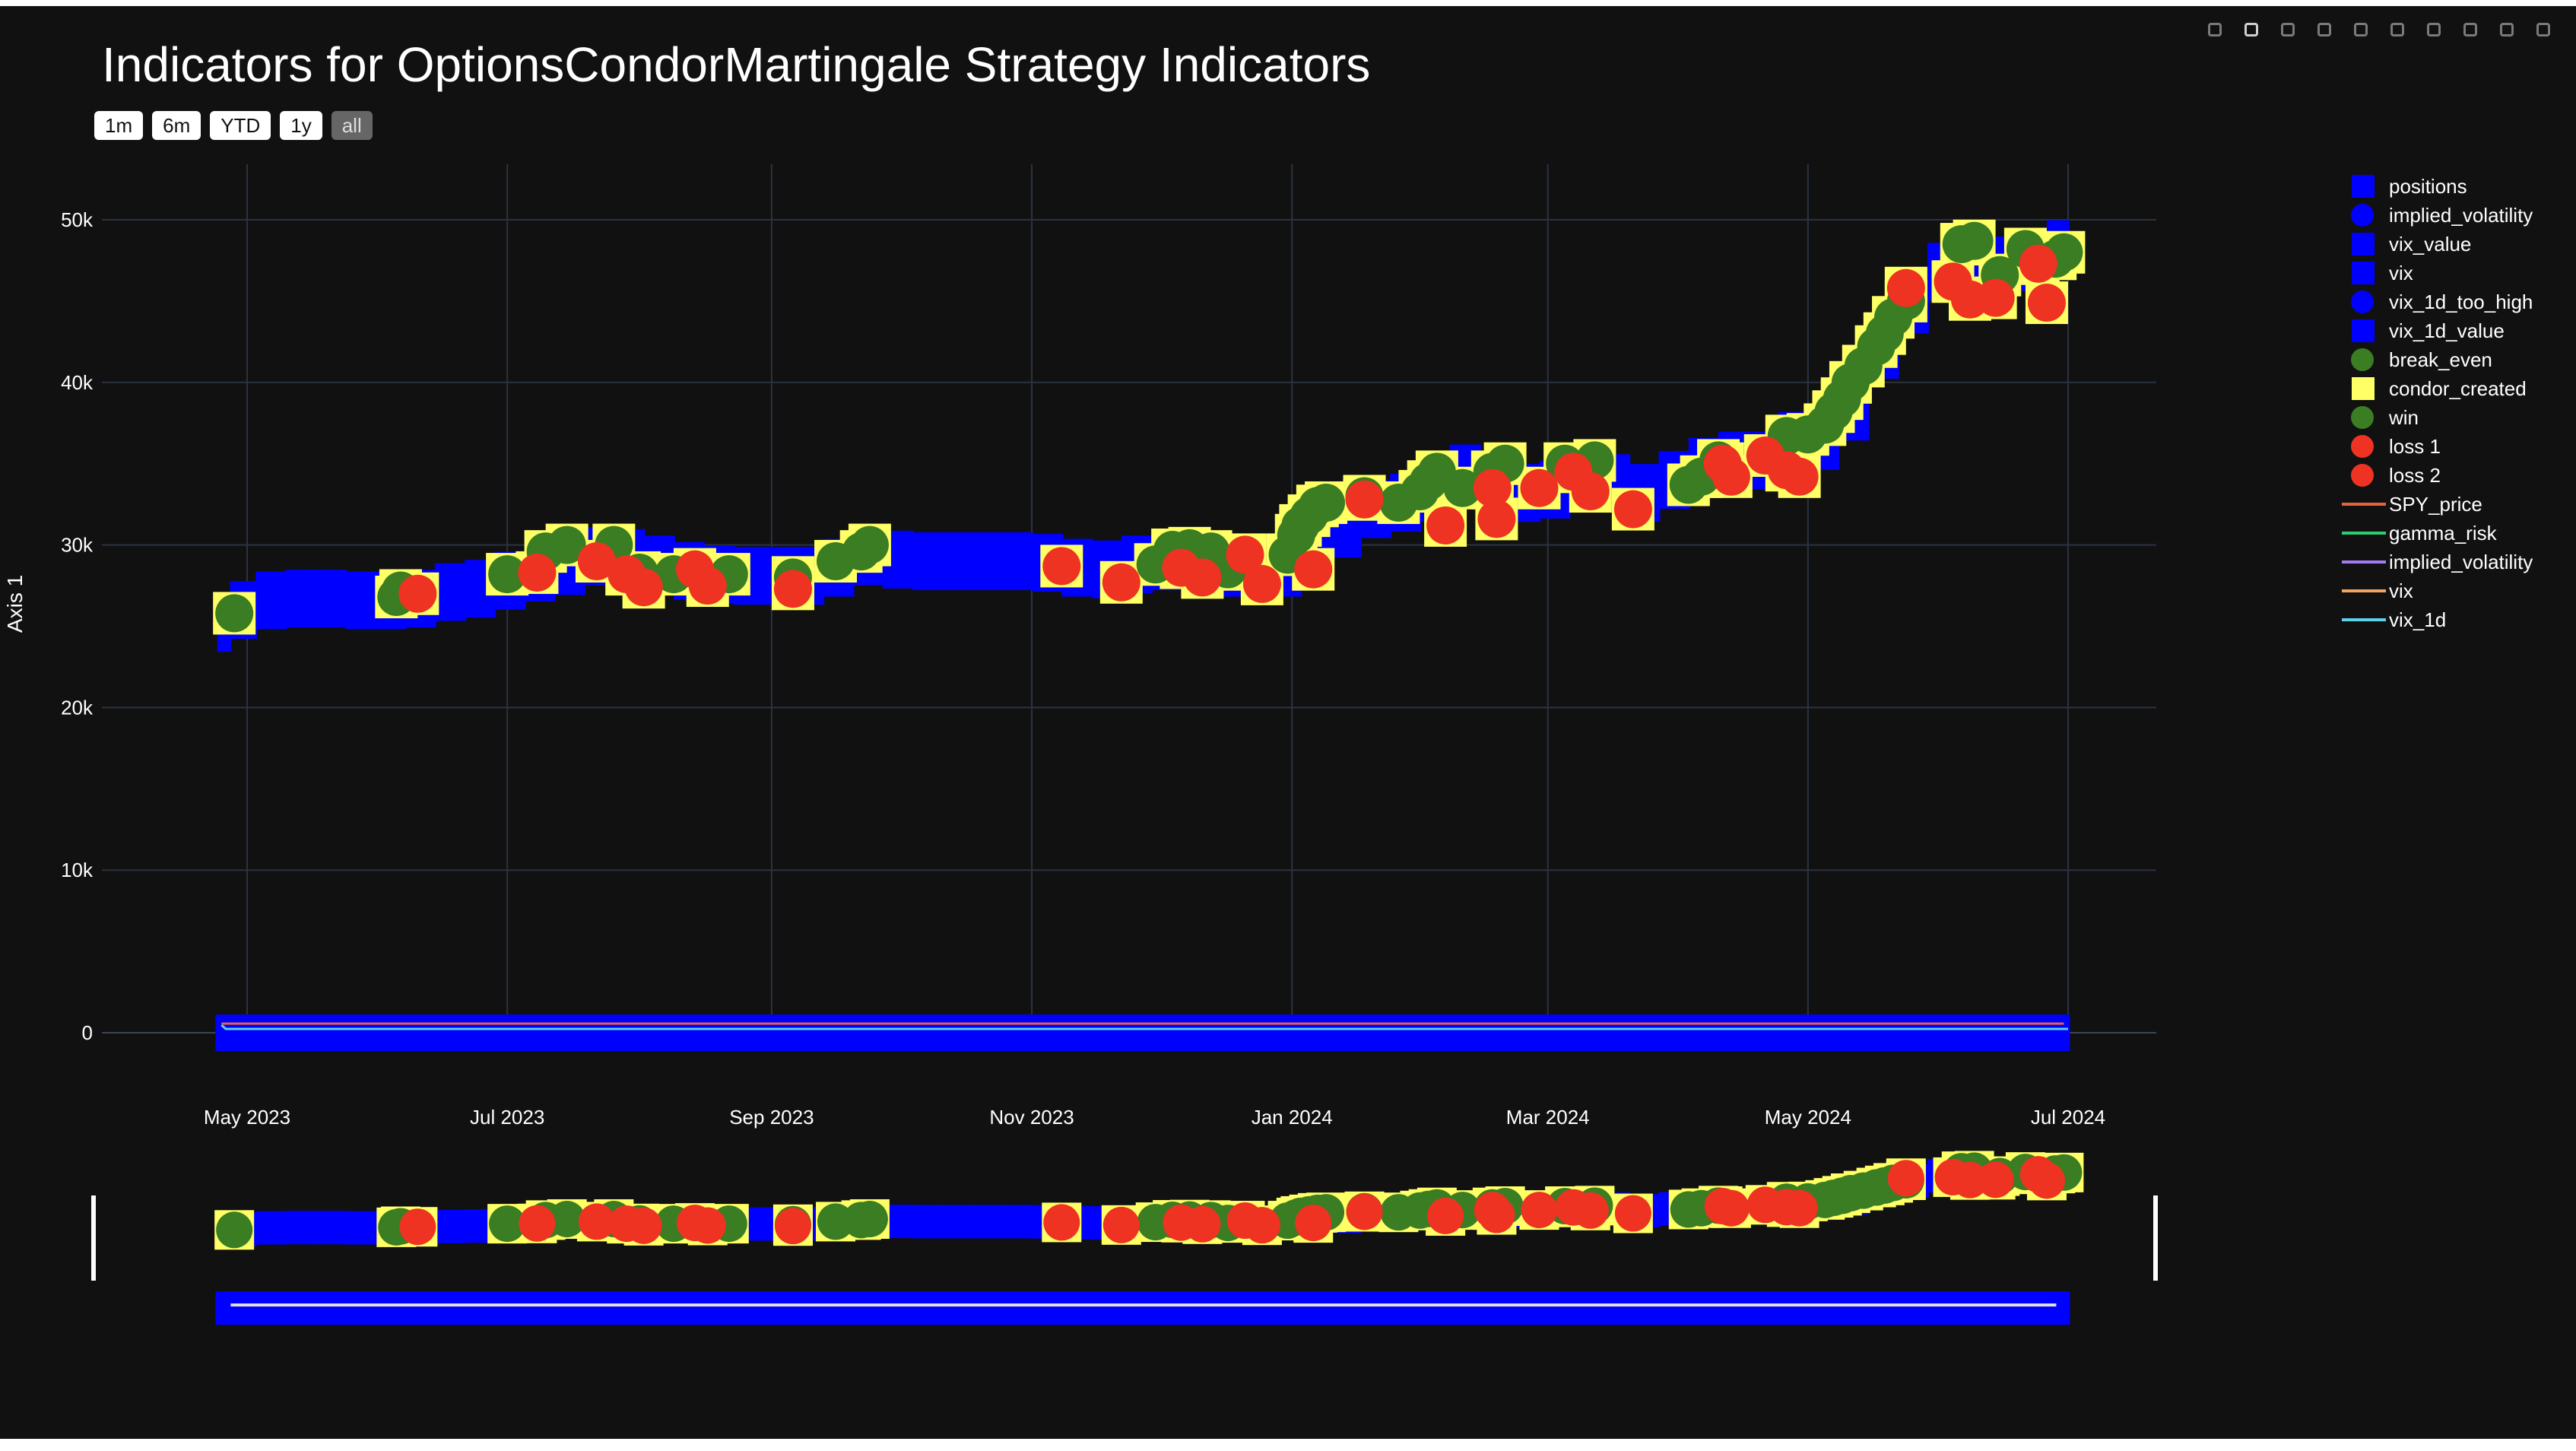 The width and height of the screenshot is (2576, 1451). I want to click on y-tick-label: 0, so click(87, 1032).